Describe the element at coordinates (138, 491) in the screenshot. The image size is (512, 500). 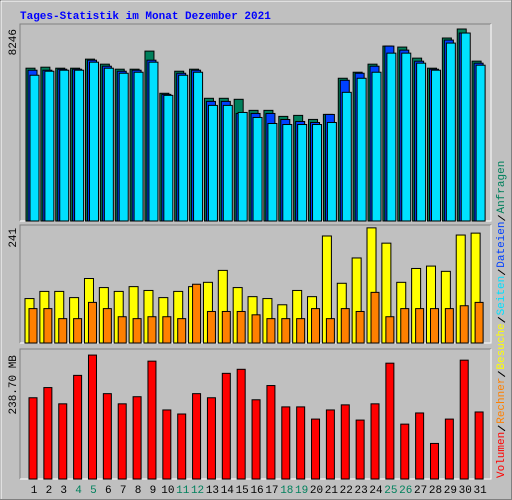
I see `x-tick-label: 8` at that location.